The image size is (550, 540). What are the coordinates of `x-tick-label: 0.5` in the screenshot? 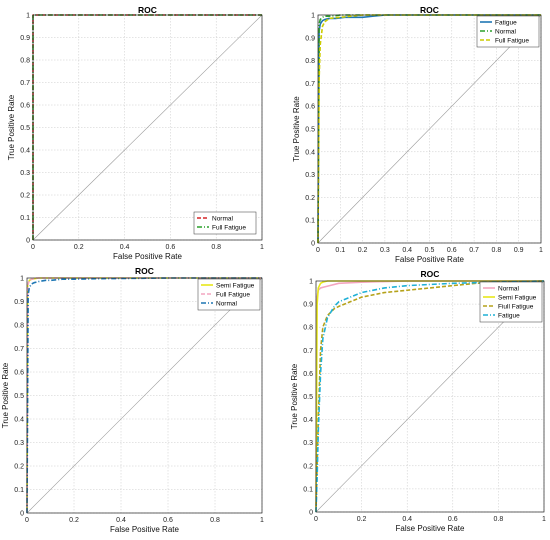 It's located at (430, 250).